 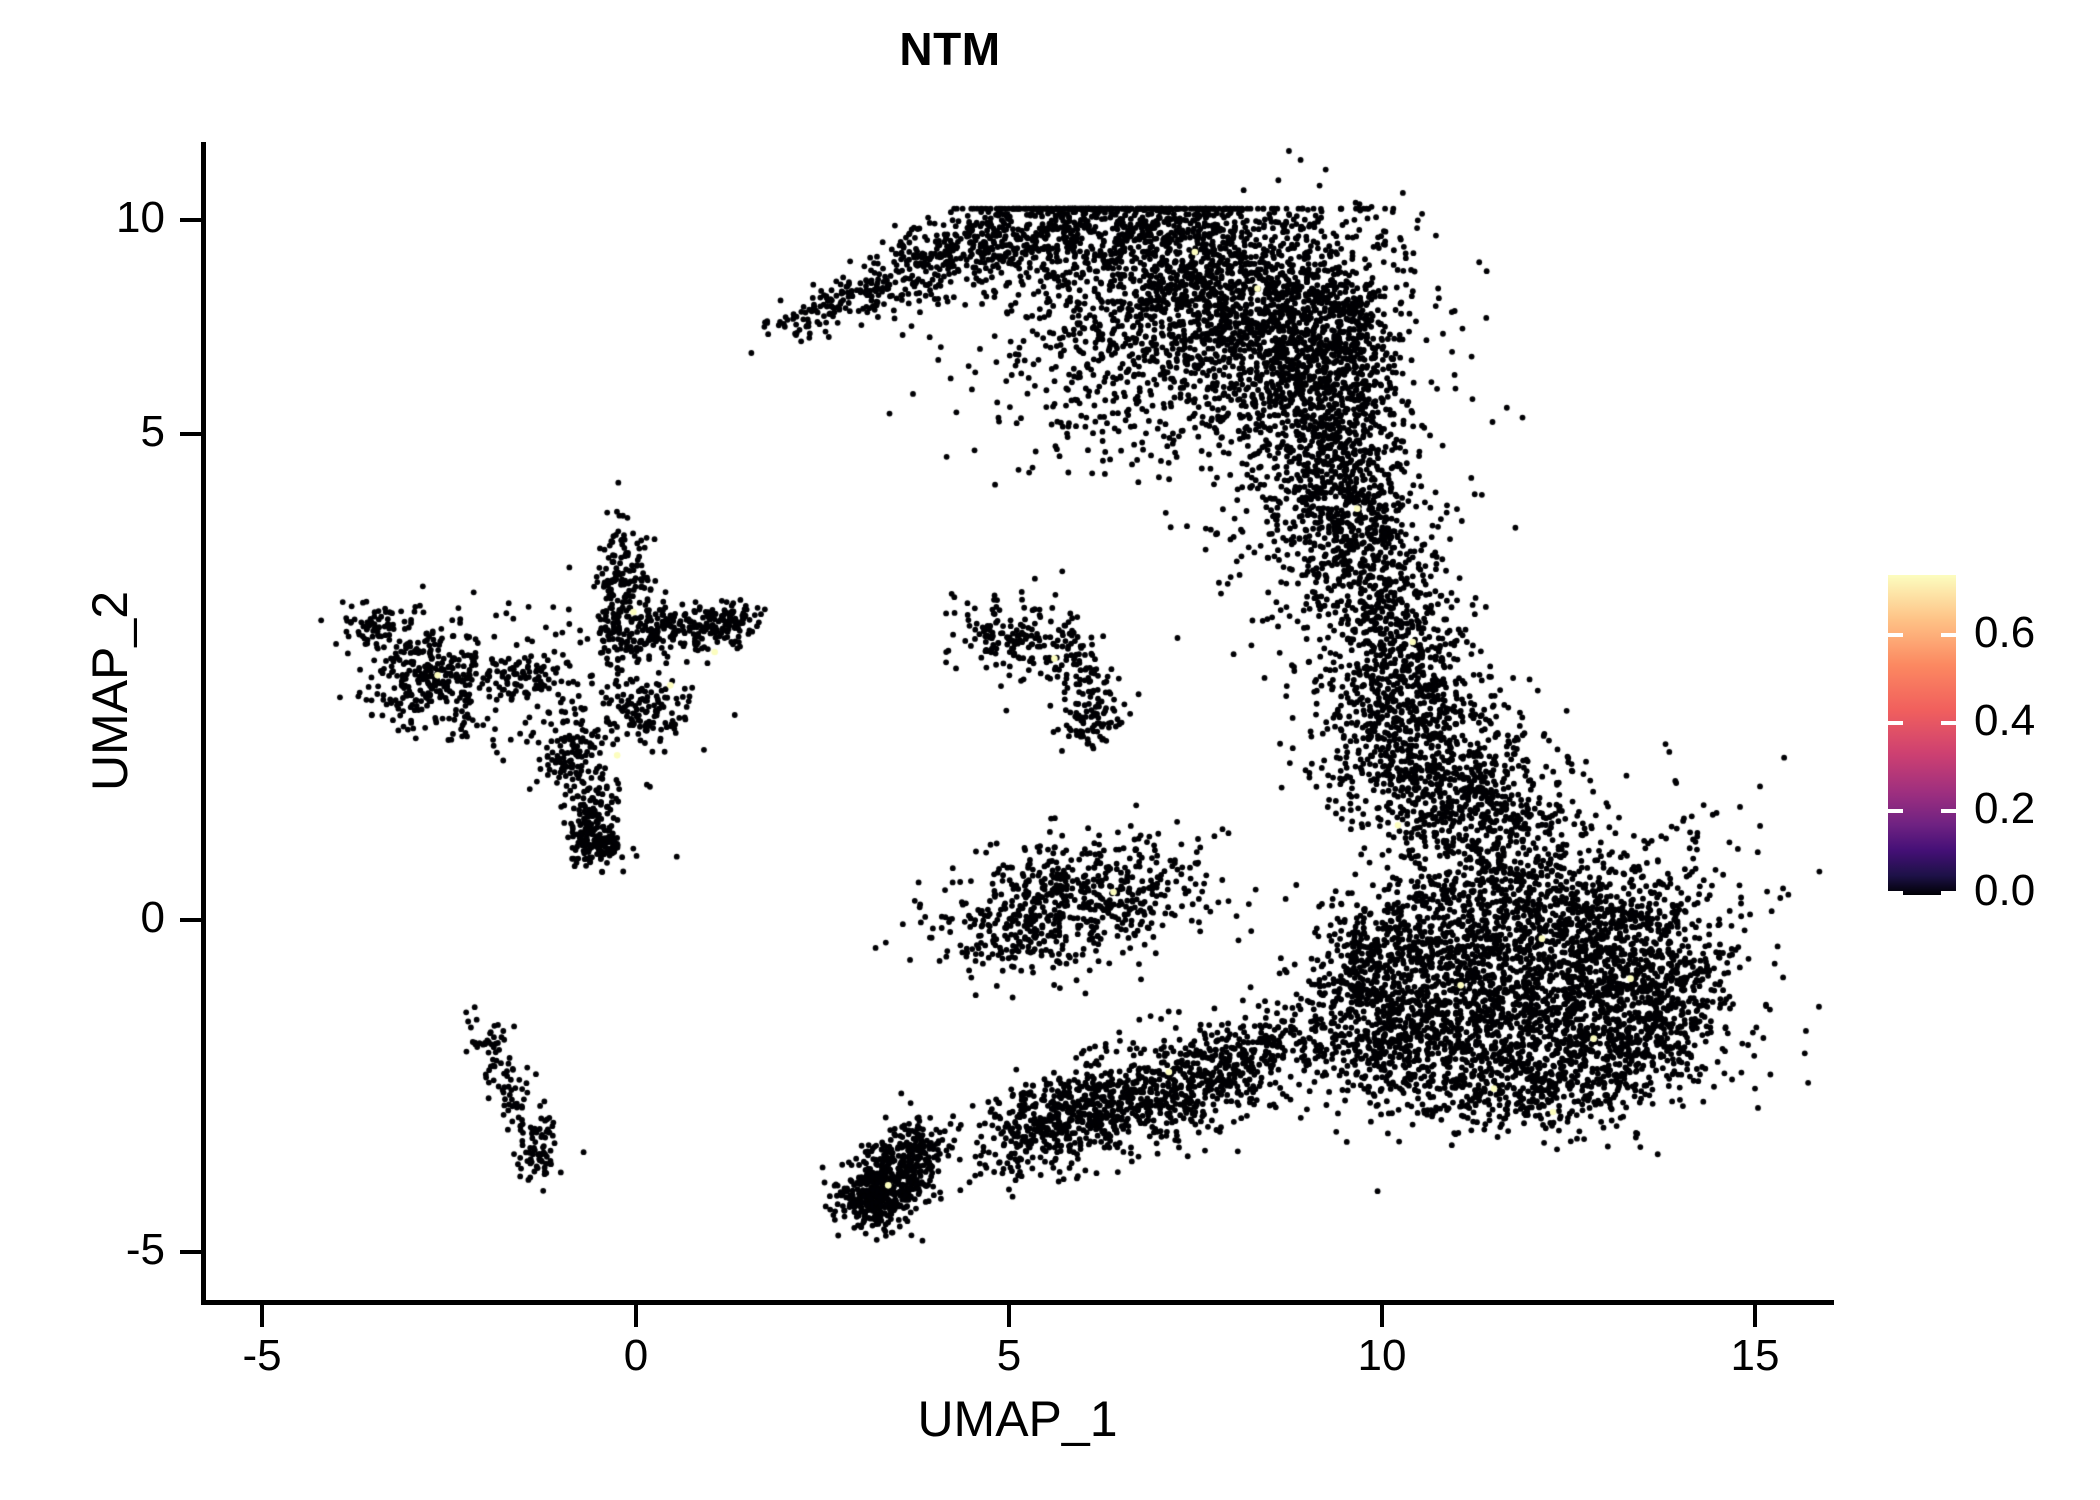 What do you see at coordinates (262, 1355) in the screenshot?
I see `x-tick-label-neg5: -5` at bounding box center [262, 1355].